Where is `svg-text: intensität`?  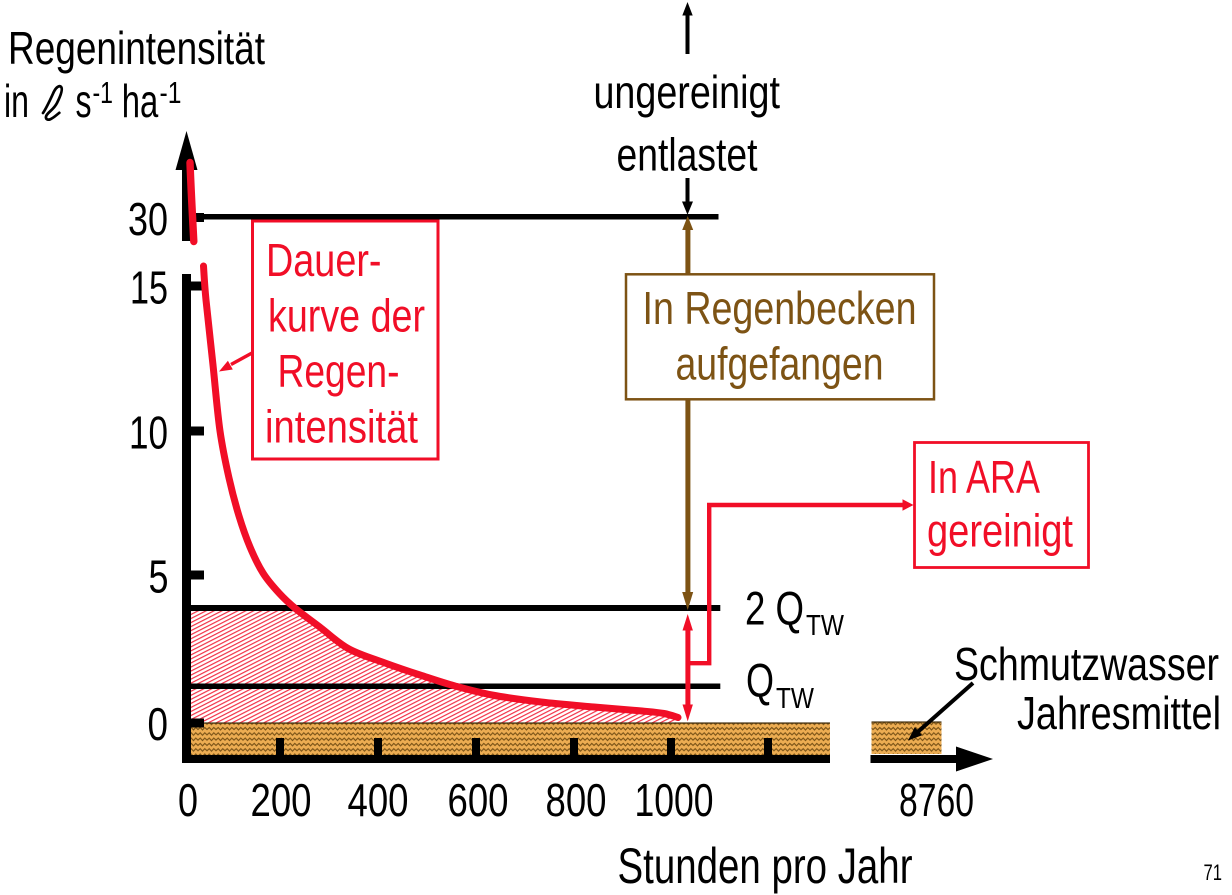 svg-text: intensität is located at coordinates (341, 427).